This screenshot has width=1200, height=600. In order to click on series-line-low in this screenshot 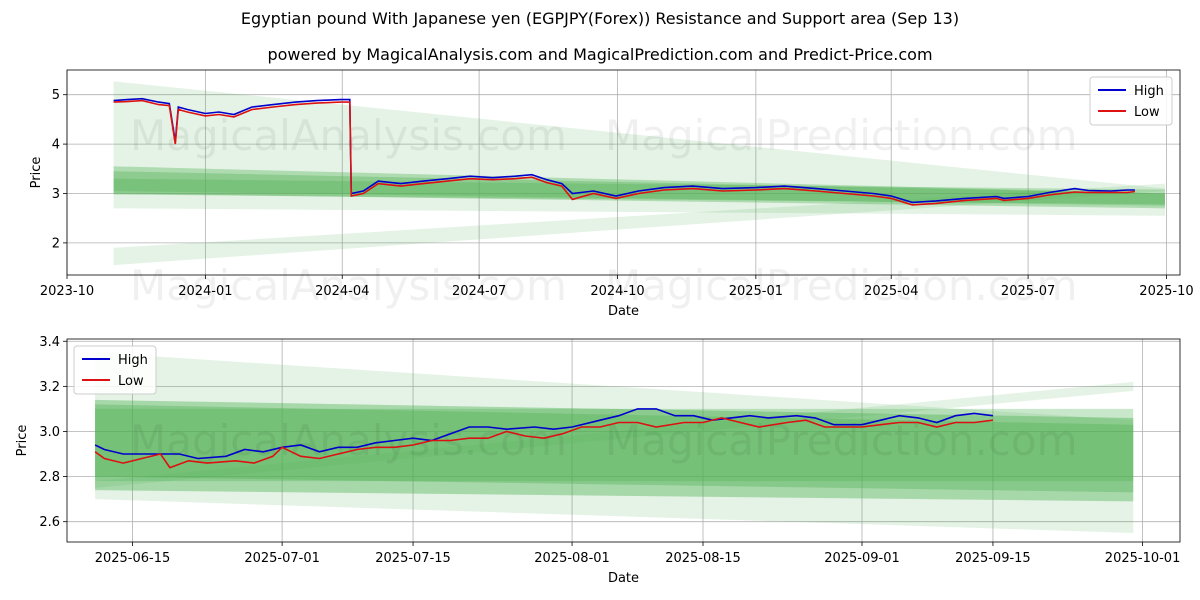, I will do `click(543, 443)`.